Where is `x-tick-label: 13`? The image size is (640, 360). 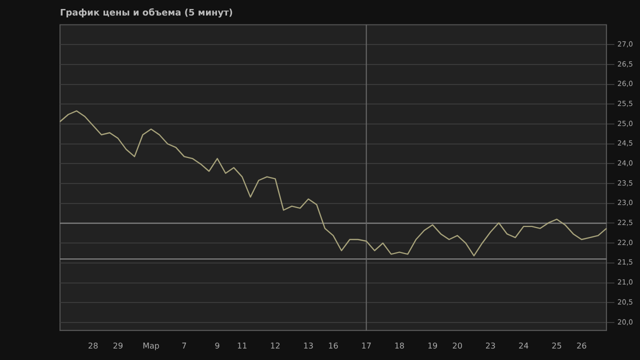 x-tick-label: 13 is located at coordinates (308, 345).